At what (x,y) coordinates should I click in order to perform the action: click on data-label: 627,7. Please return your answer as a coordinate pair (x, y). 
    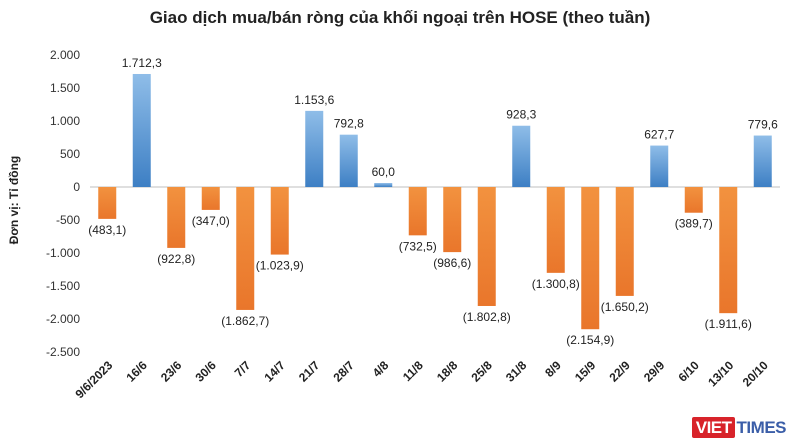
    Looking at the image, I should click on (659, 135).